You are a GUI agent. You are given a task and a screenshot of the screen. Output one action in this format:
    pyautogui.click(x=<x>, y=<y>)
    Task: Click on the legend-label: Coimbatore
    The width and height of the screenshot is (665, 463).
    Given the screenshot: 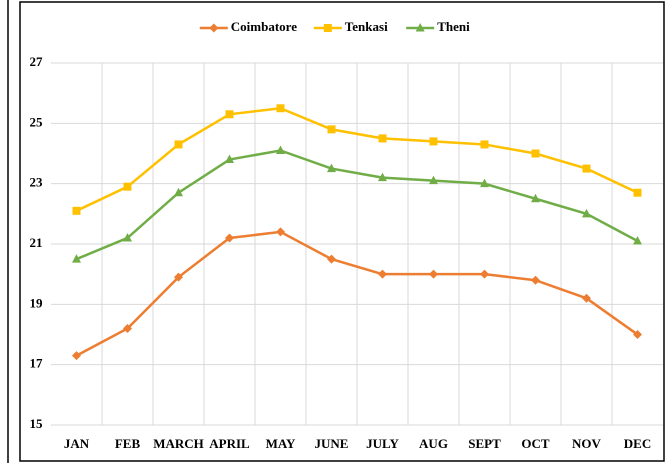 What is the action you would take?
    pyautogui.click(x=264, y=26)
    